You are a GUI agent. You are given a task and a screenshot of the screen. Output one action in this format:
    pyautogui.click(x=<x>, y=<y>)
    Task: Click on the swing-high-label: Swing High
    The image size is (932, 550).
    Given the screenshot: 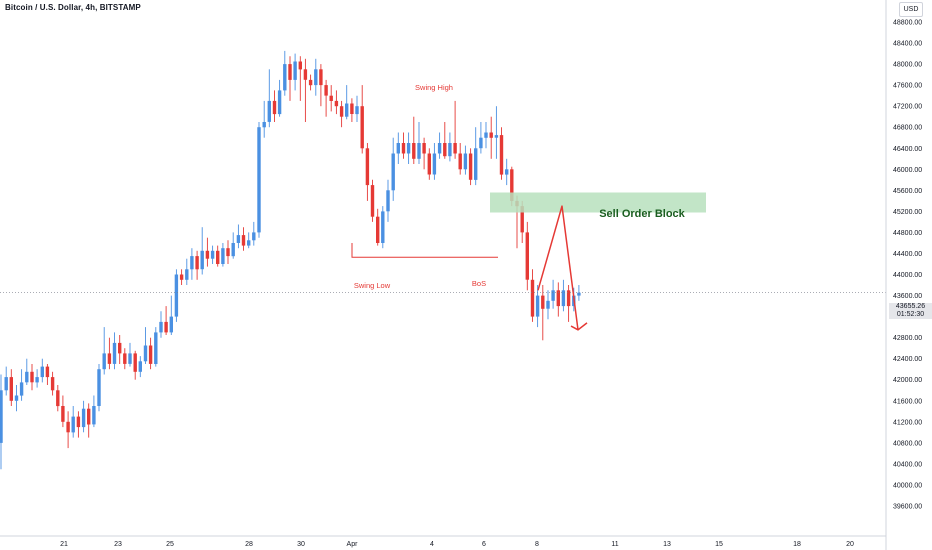 What is the action you would take?
    pyautogui.click(x=434, y=87)
    